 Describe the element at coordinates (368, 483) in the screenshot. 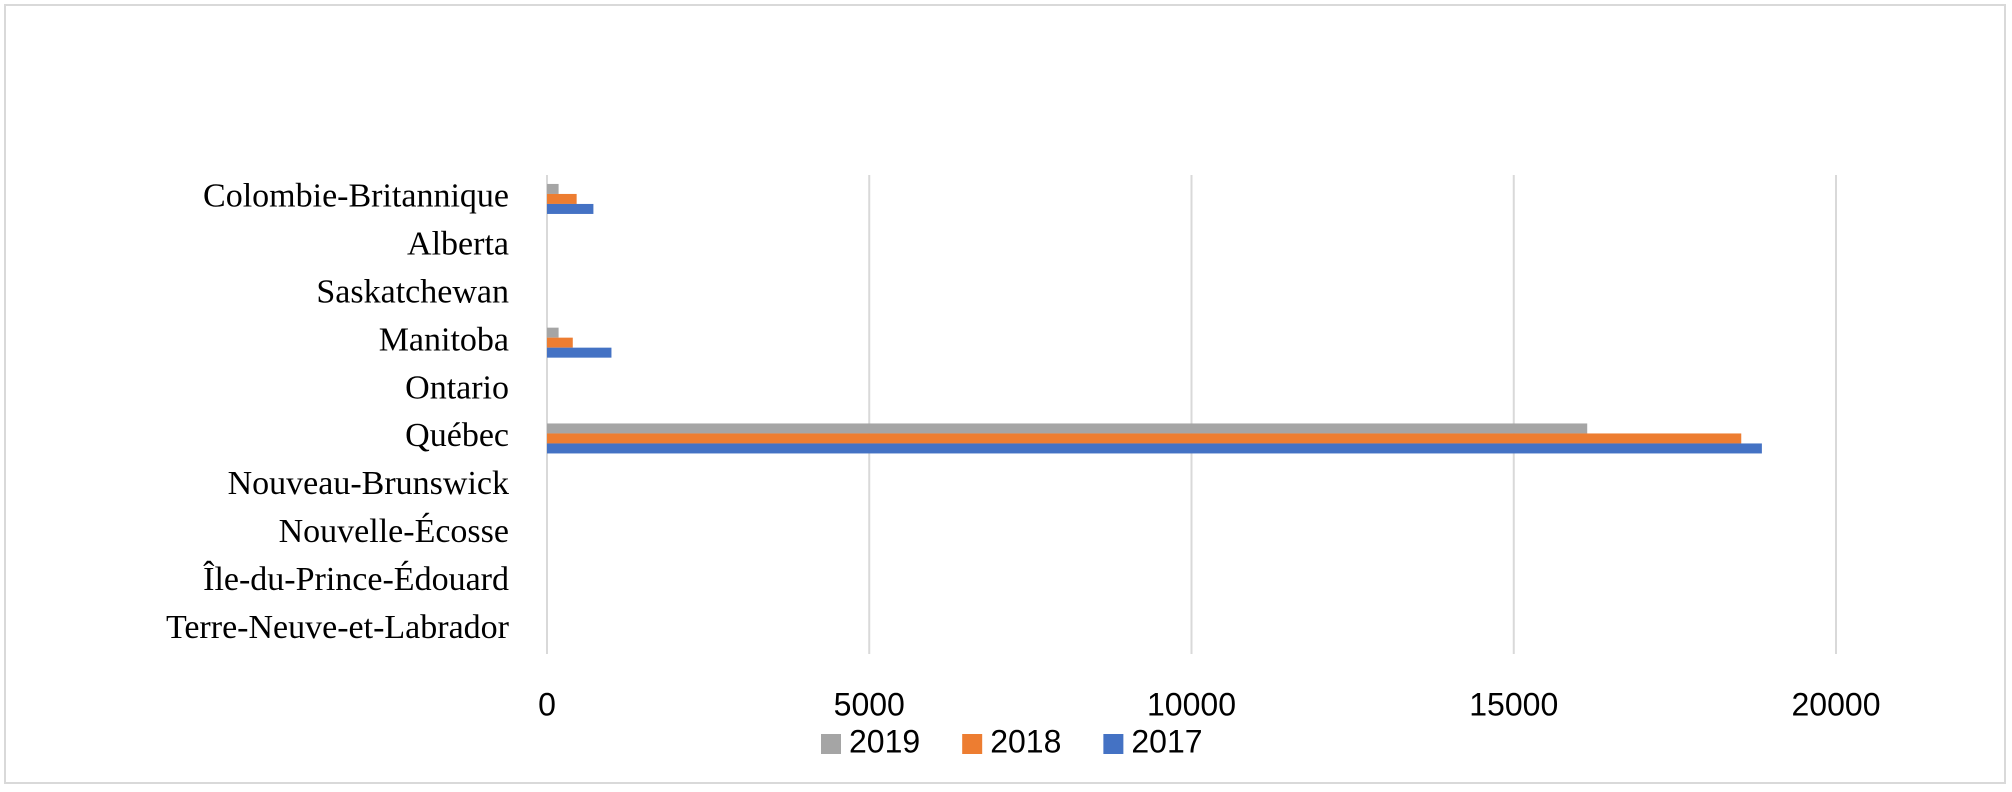

I see `y-tick-label: Nouveau-Brunswick` at that location.